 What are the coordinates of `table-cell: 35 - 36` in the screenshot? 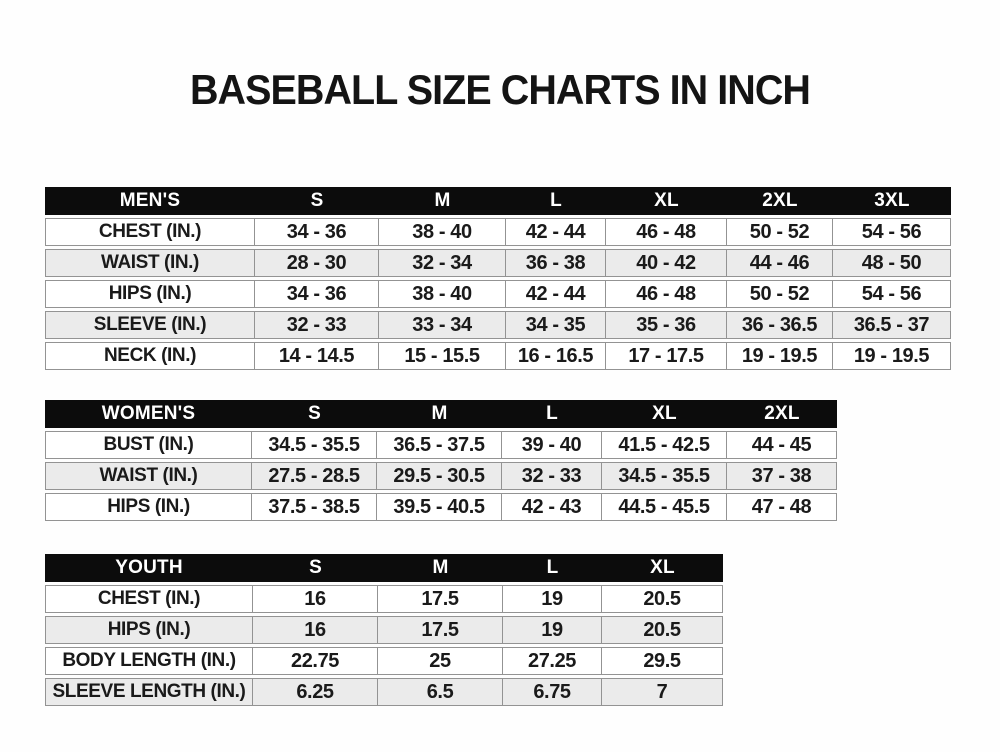 It's located at (666, 325).